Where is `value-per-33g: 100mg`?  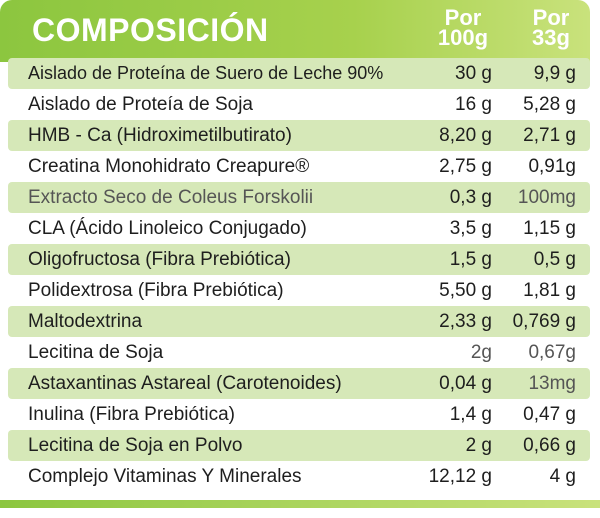 value-per-33g: 100mg is located at coordinates (546, 197).